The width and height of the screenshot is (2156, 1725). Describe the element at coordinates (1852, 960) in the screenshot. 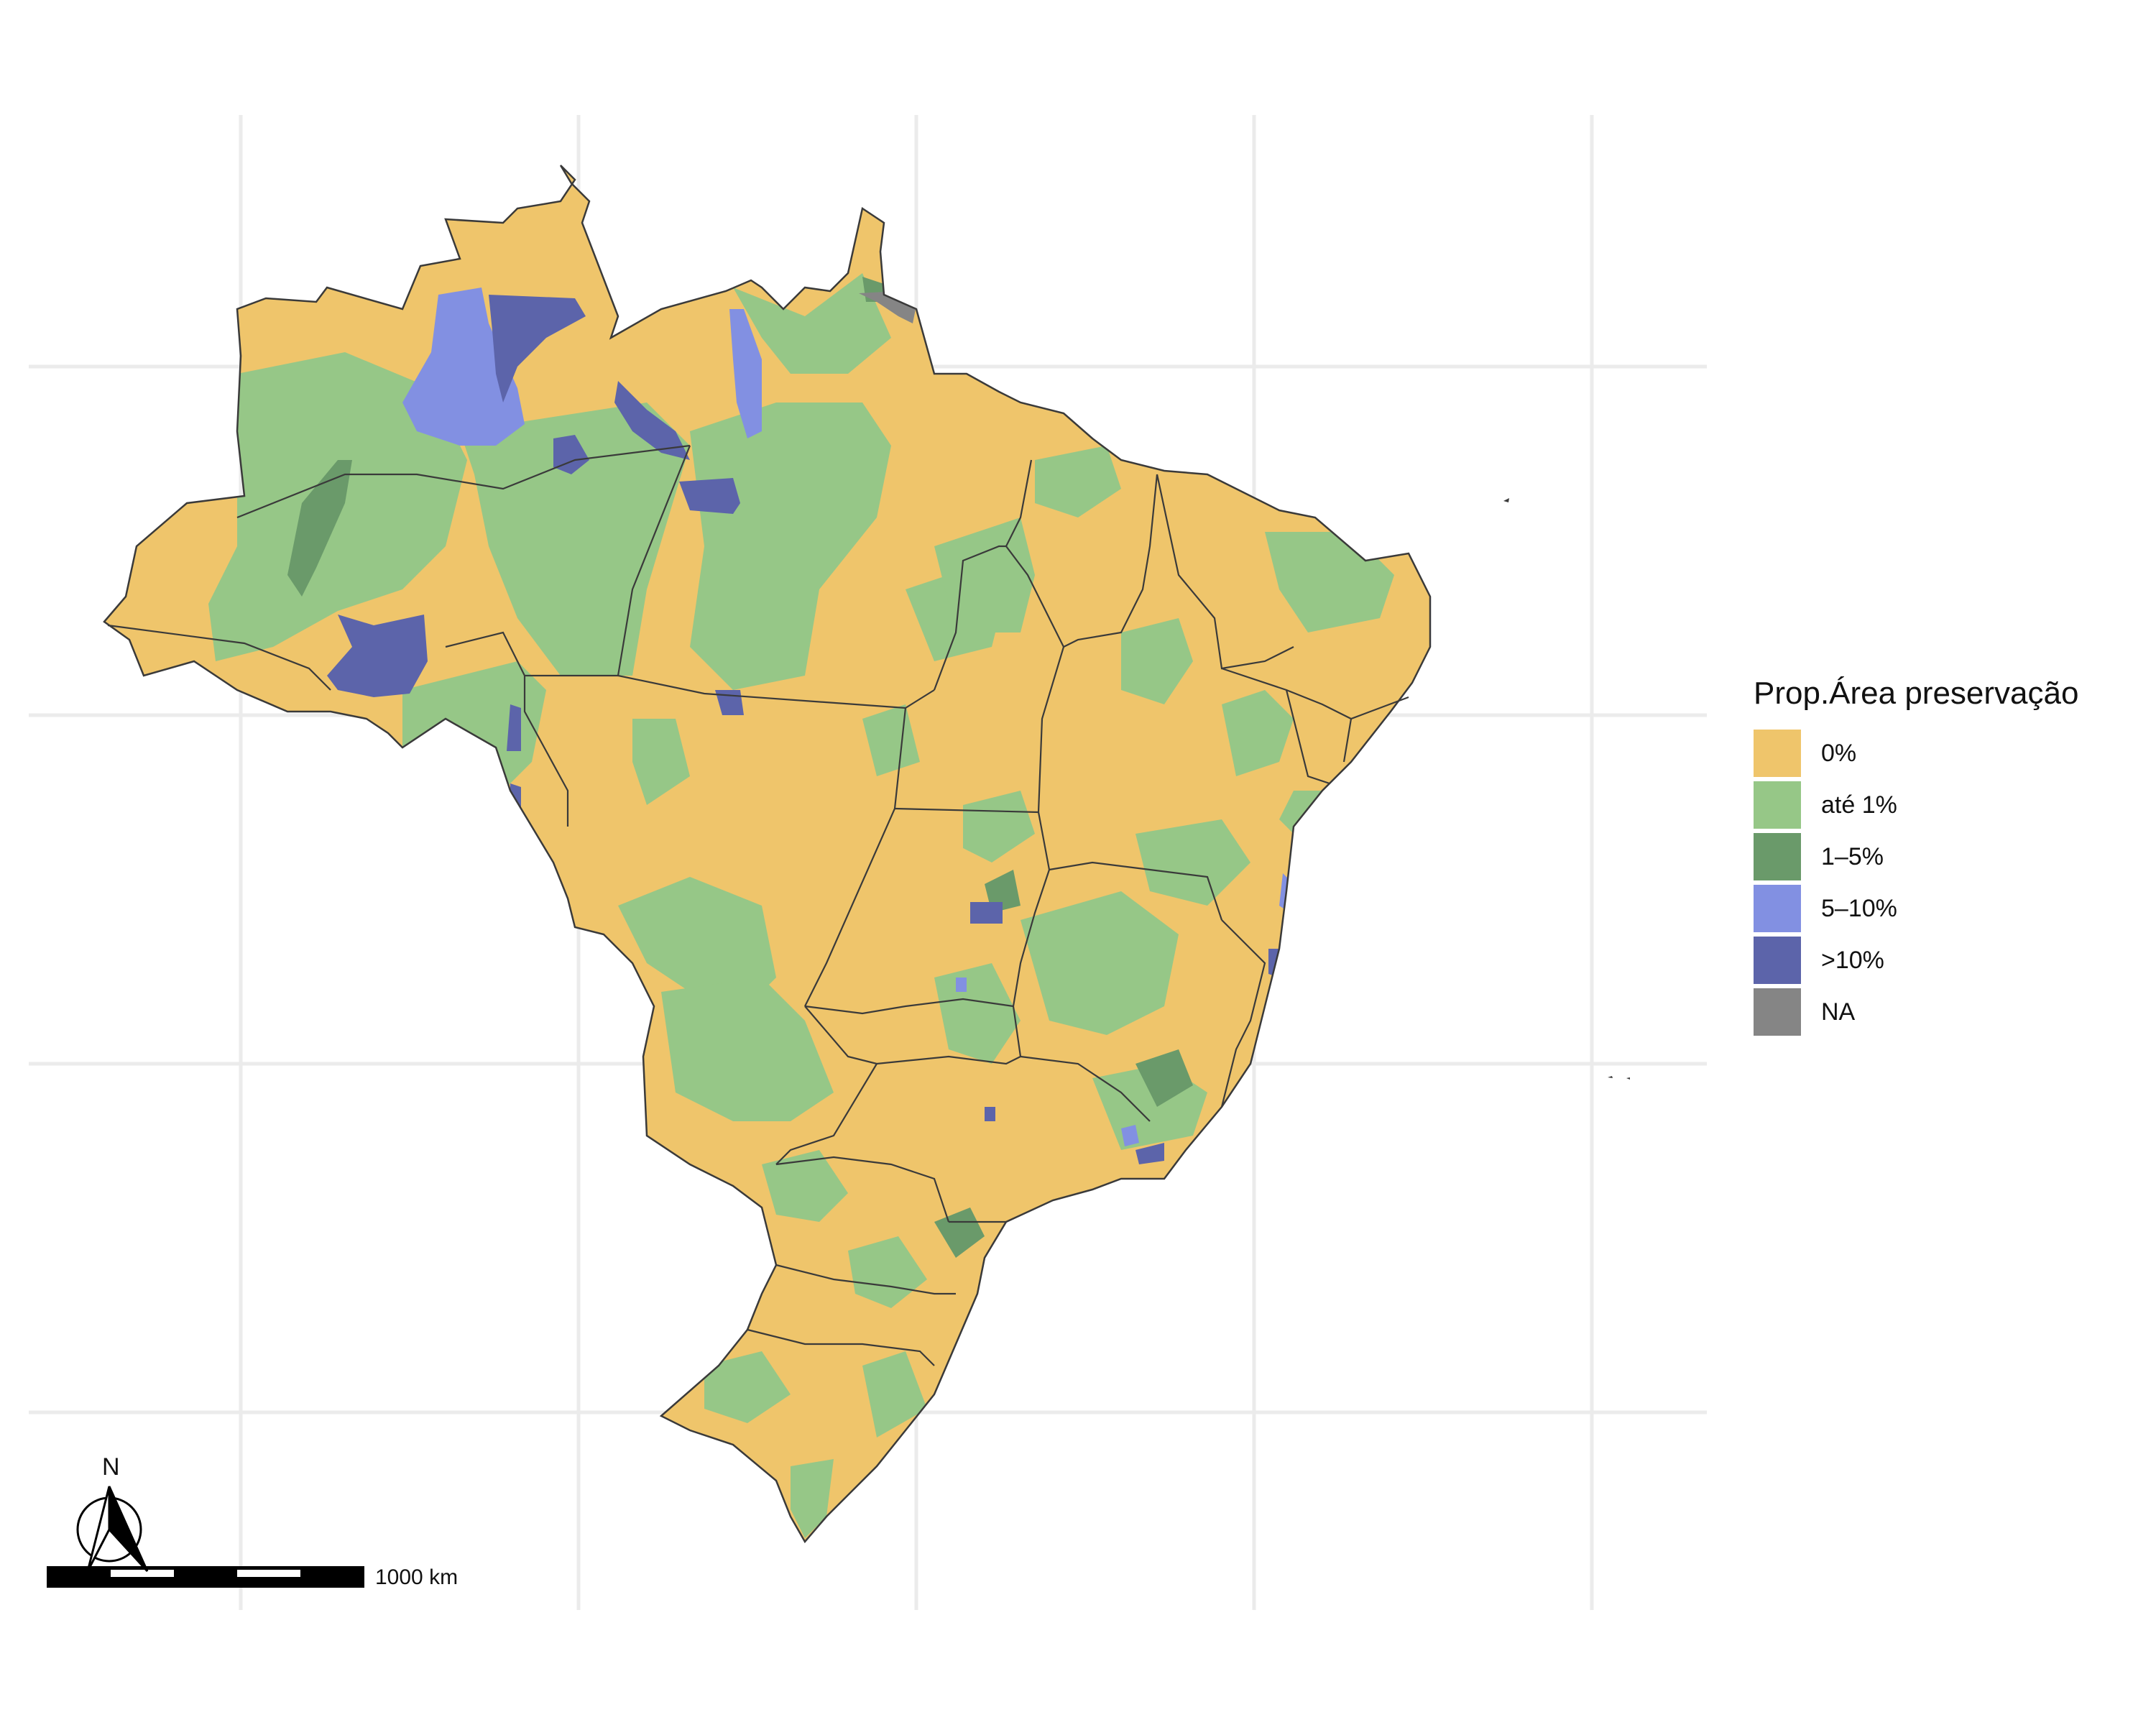

I see `legend-label-over-10pct: >10%` at that location.